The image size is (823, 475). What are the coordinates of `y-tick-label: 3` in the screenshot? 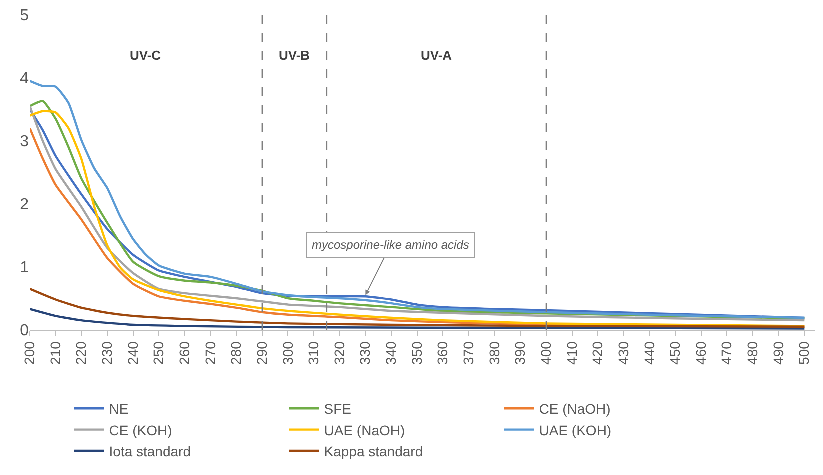 It's located at (25, 142).